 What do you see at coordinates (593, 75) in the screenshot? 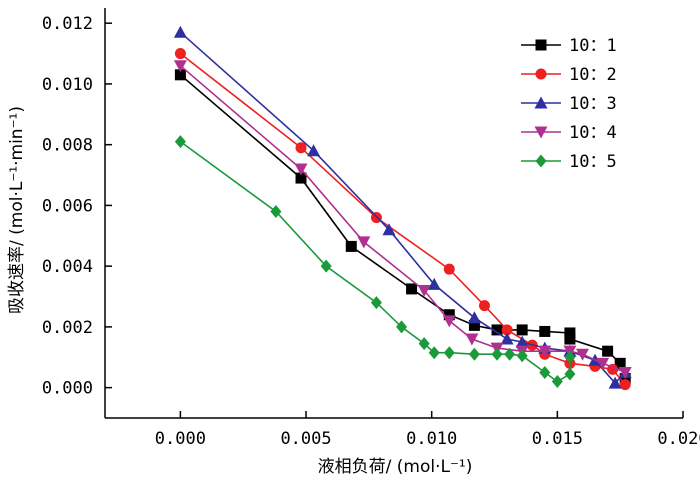
I see `legend-label: 10：2` at bounding box center [593, 75].